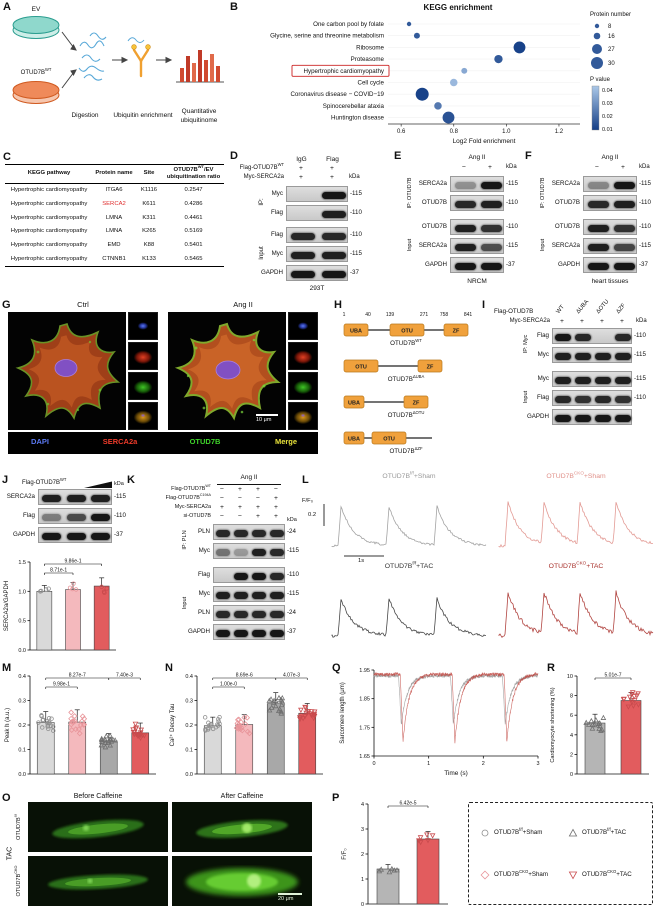 This screenshot has width=659, height=917. I want to click on lane-header-igg: IgG, so click(301, 159).